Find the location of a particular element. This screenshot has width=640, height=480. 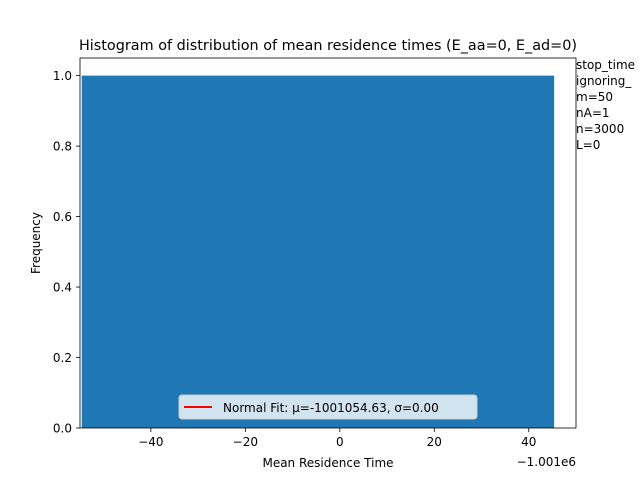

annotation-line-0: stop_time is located at coordinates (605, 65).